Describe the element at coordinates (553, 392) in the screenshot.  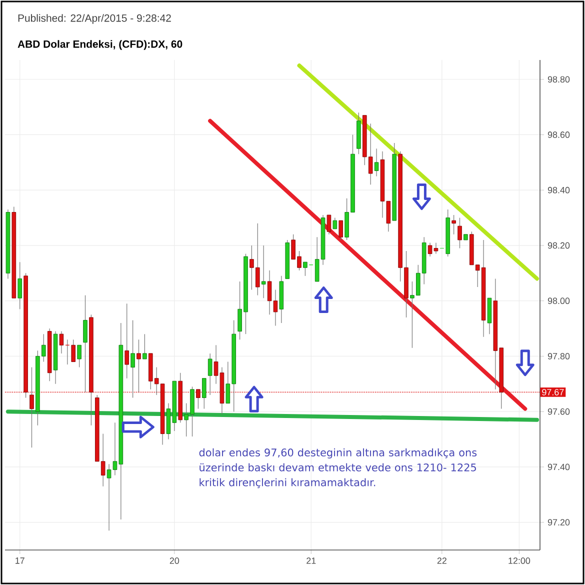
I see `ref-line-label: 97.67` at that location.